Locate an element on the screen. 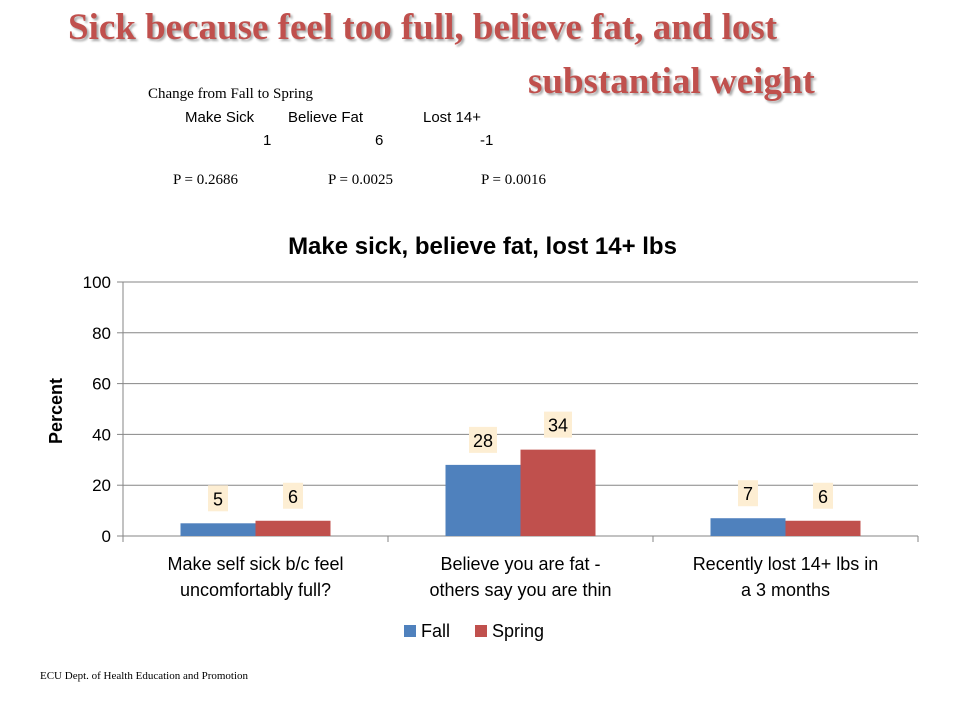  x-tick-label-3-line-2: a 3 months is located at coordinates (785, 590).